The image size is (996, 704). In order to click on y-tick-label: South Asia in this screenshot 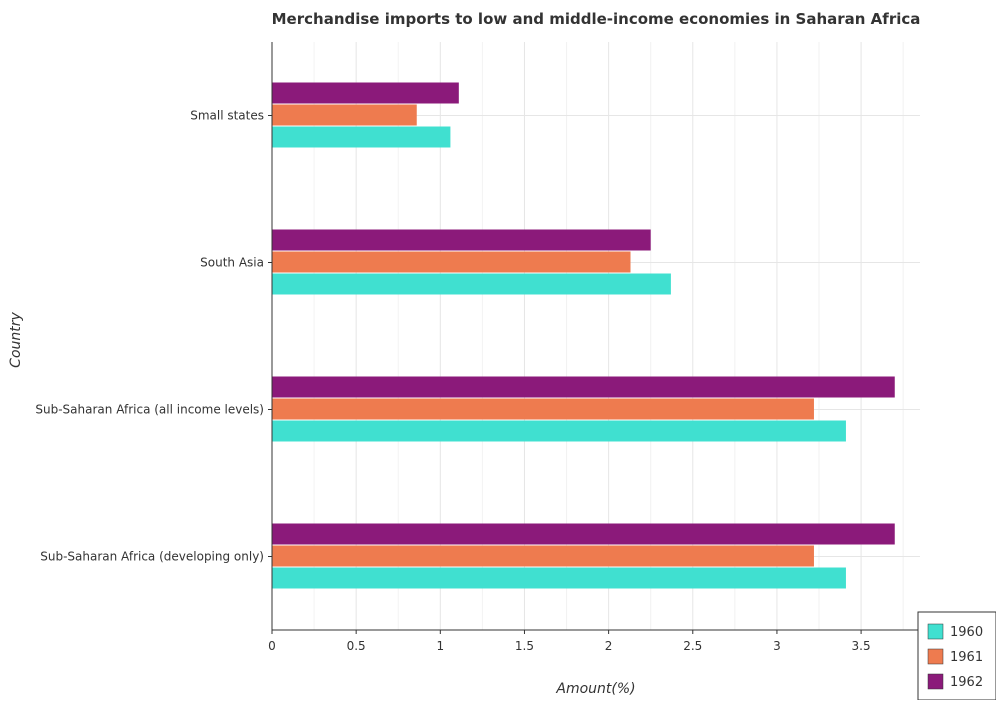, I will do `click(232, 263)`.